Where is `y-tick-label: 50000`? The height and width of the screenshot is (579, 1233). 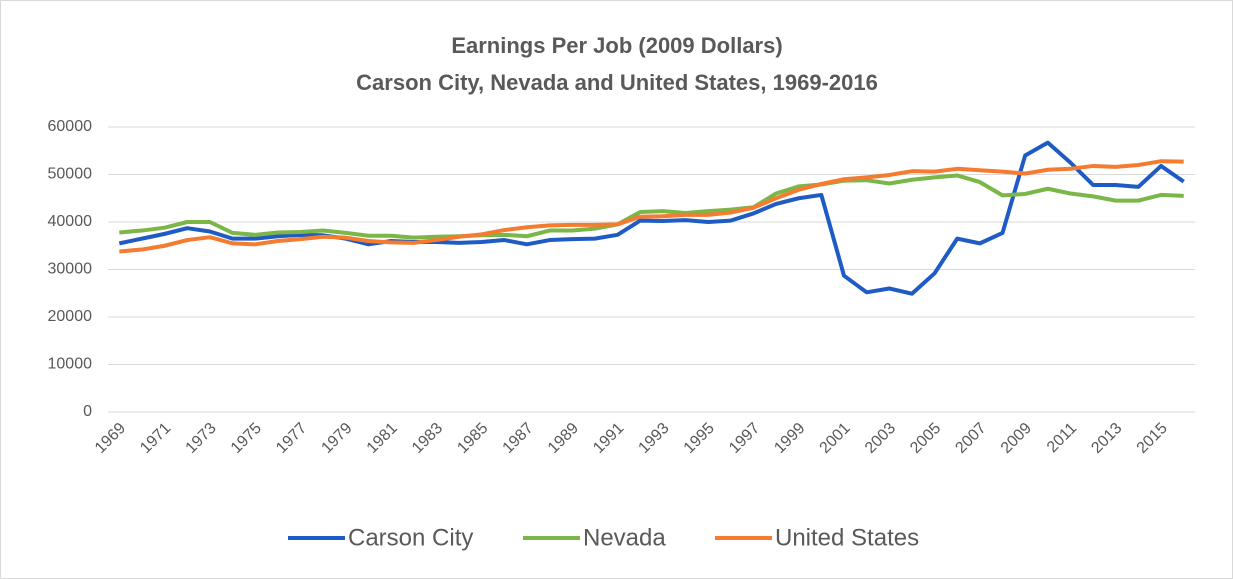 y-tick-label: 50000 is located at coordinates (70, 174).